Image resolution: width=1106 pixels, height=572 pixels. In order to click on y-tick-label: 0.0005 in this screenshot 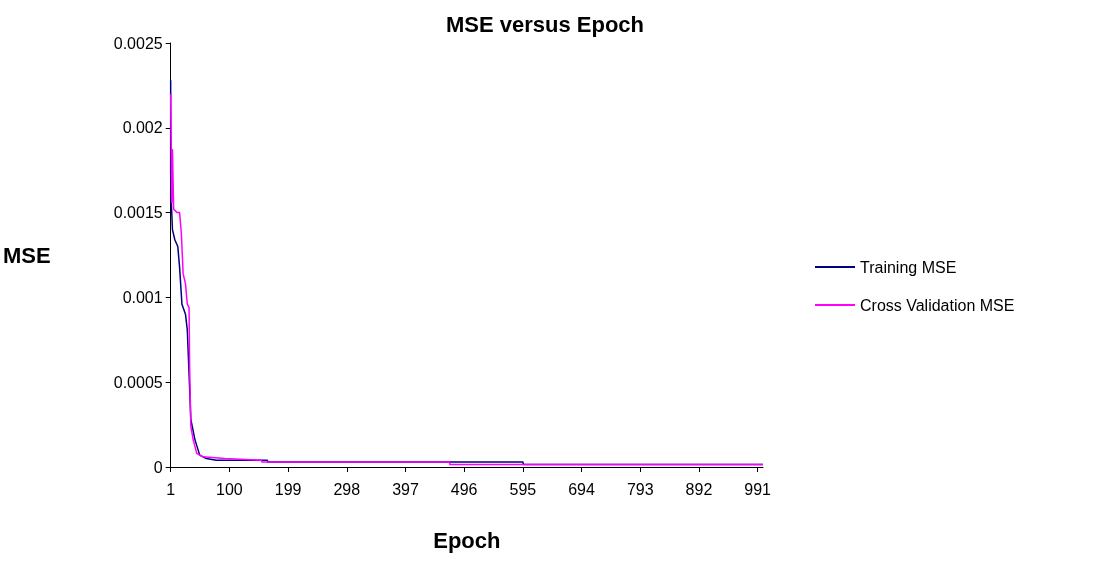, I will do `click(138, 382)`.